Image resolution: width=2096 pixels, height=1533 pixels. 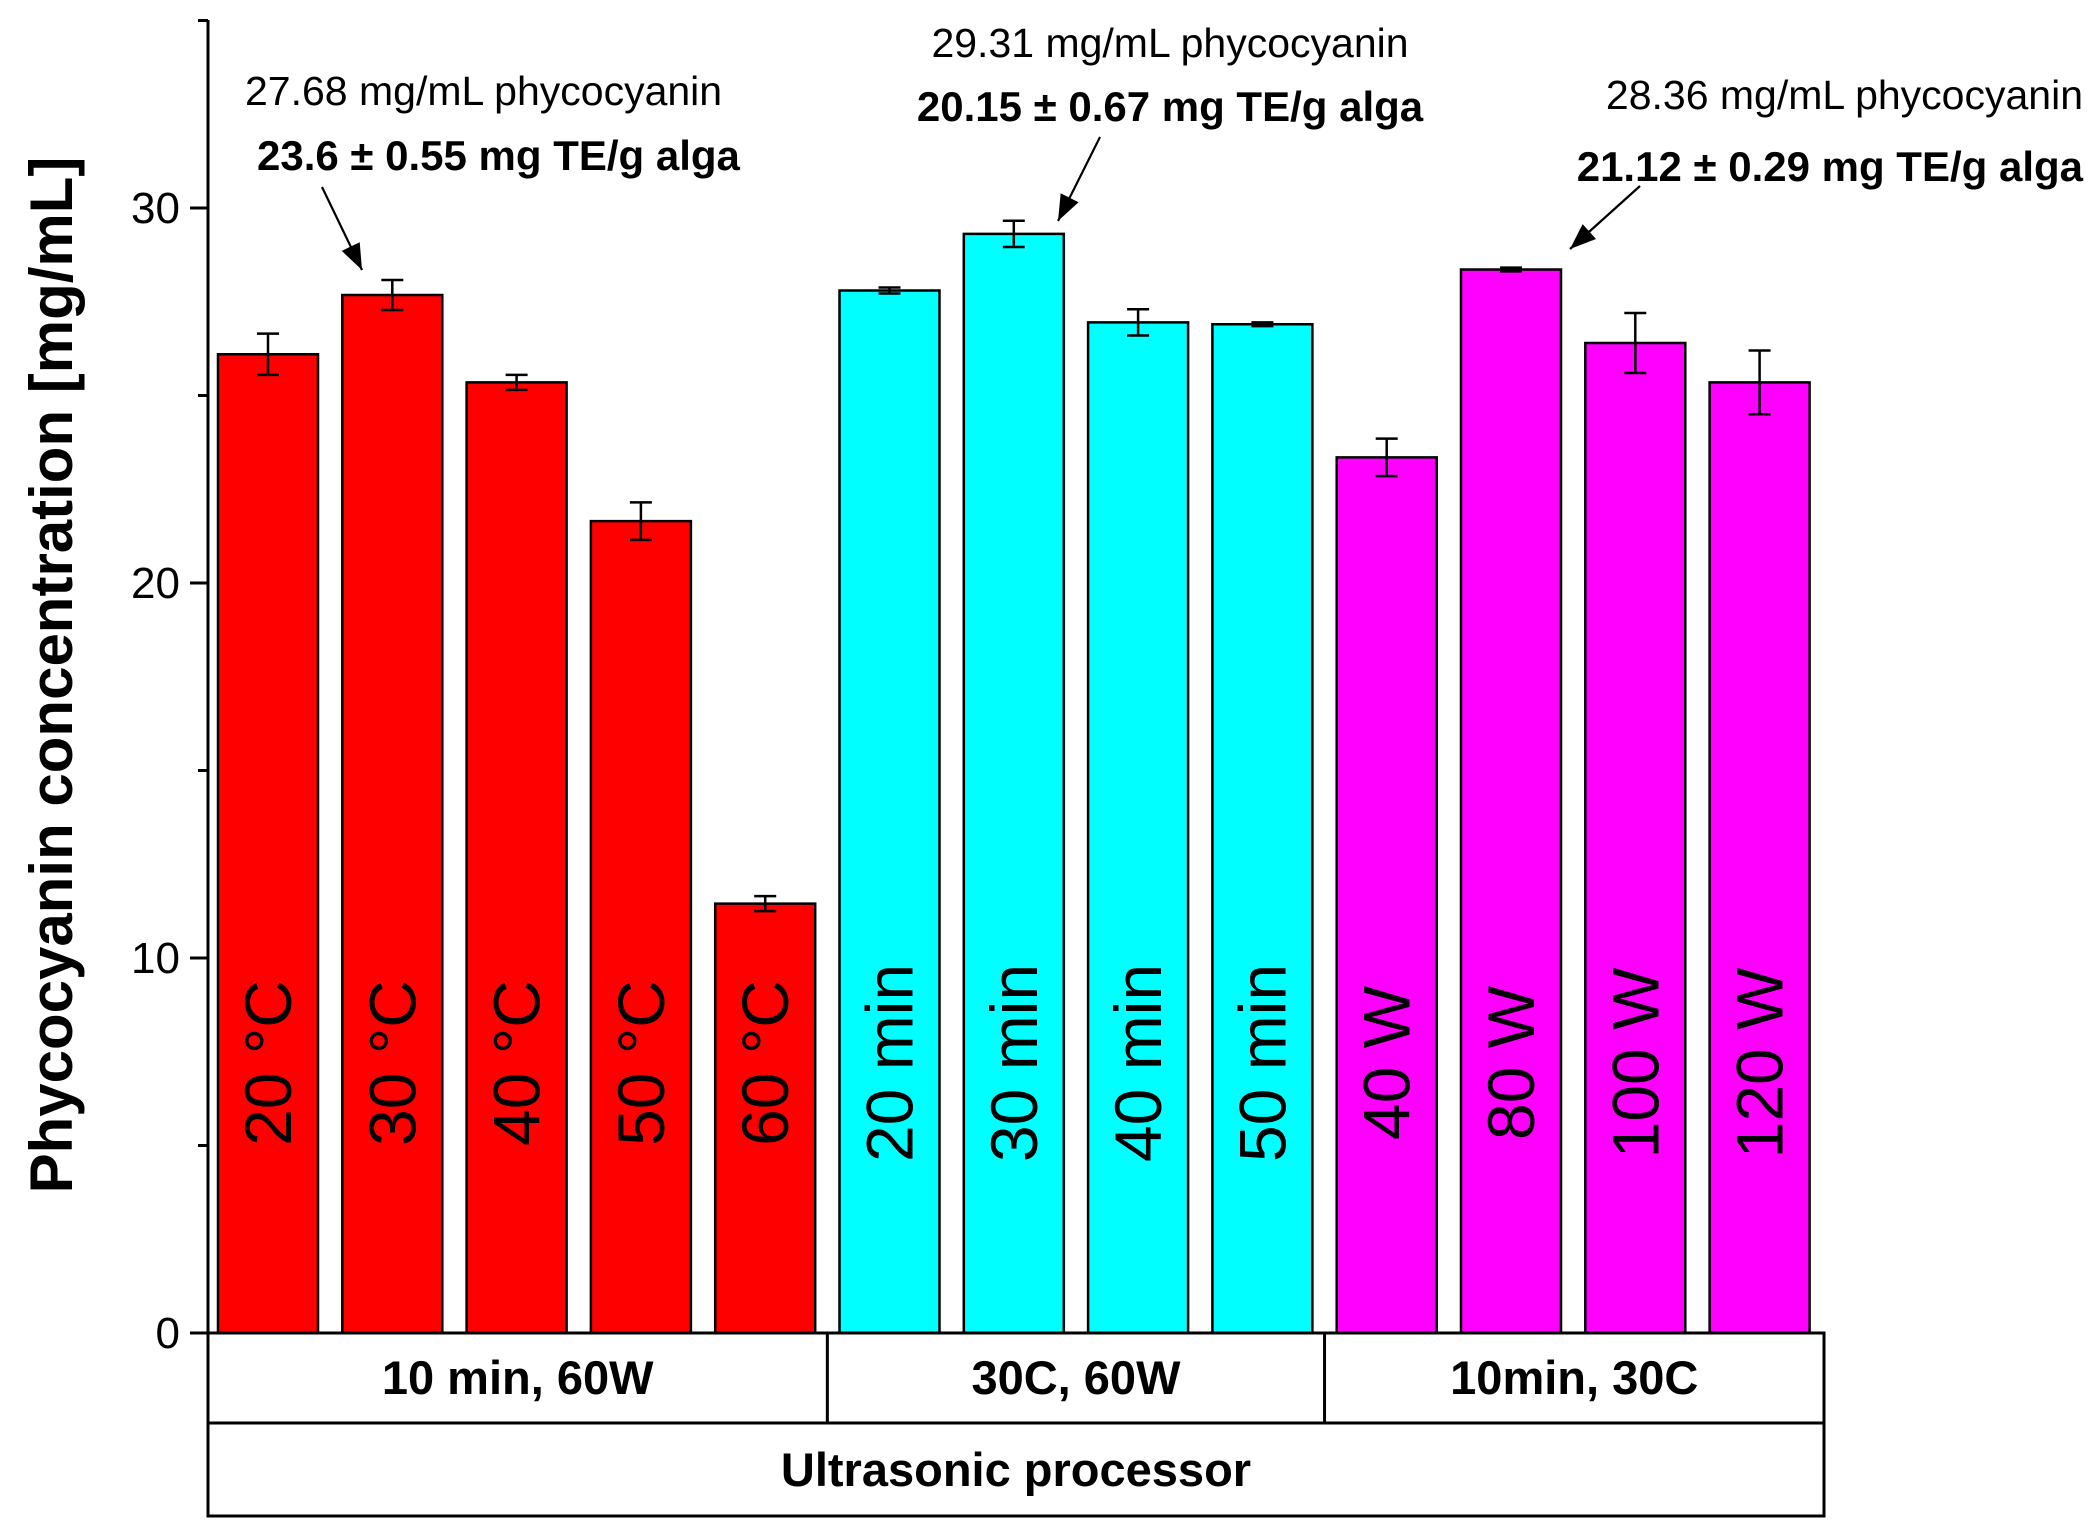 What do you see at coordinates (155, 208) in the screenshot?
I see `y-tick-label: 30` at bounding box center [155, 208].